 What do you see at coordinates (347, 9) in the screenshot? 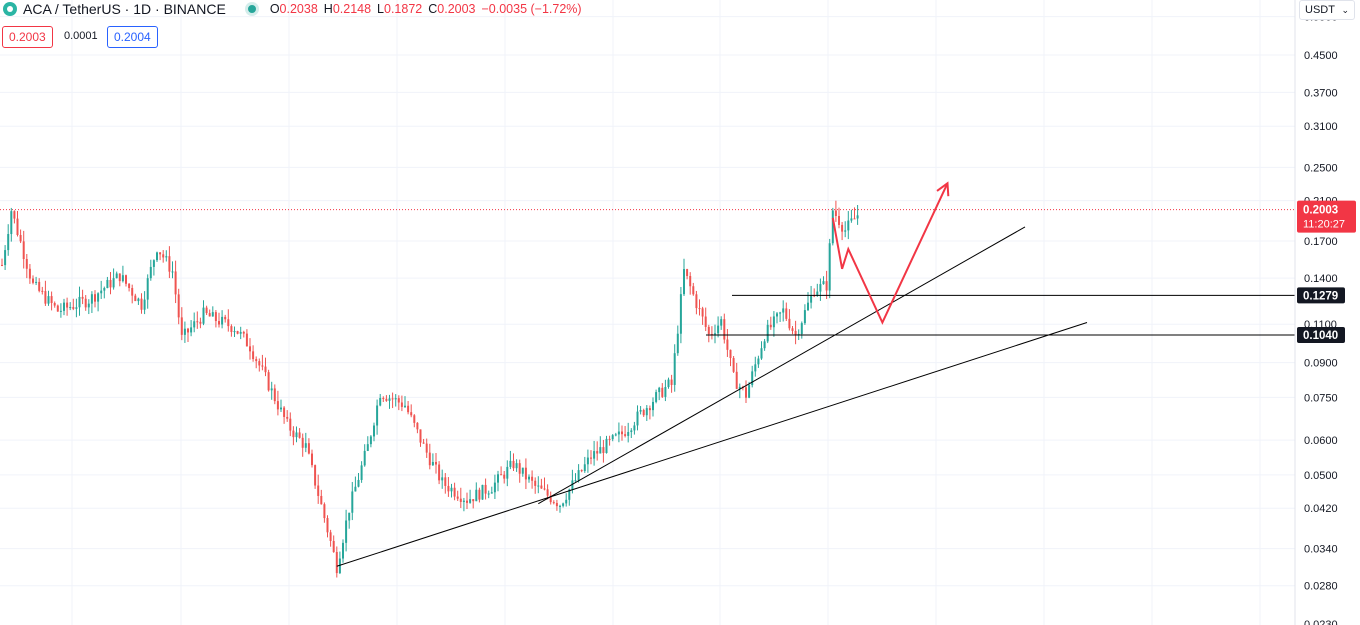
I see `ohlc-high: H0.2148` at bounding box center [347, 9].